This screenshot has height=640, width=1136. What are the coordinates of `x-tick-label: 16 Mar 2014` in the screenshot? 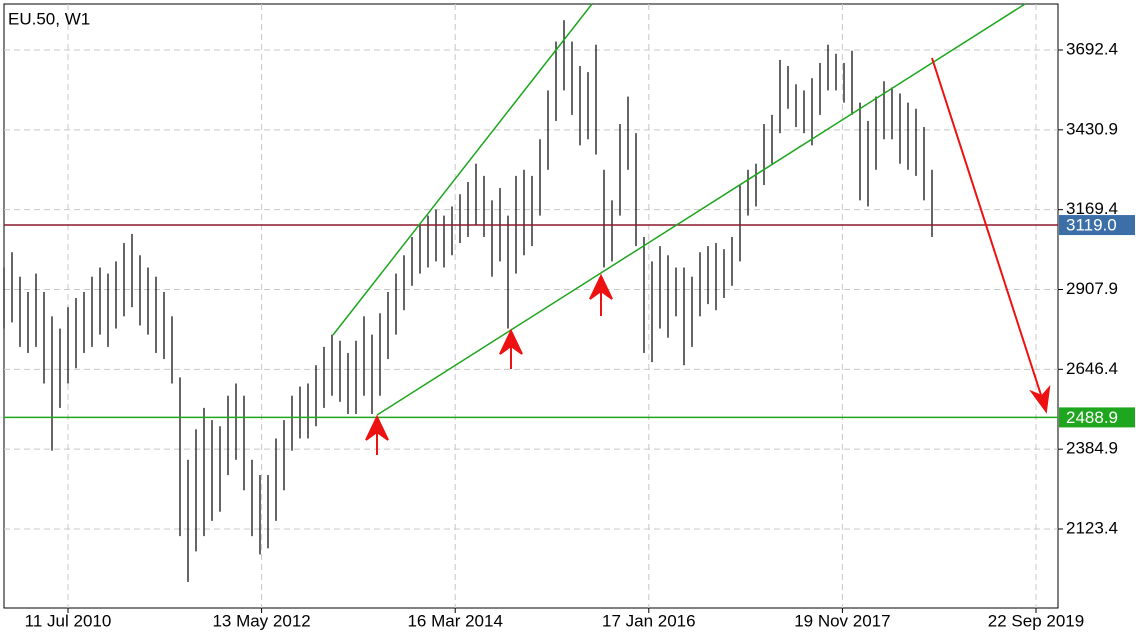 It's located at (454, 620).